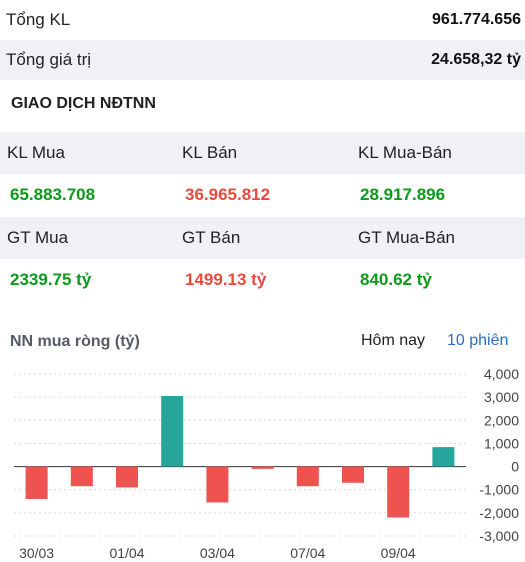  What do you see at coordinates (36, 152) in the screenshot?
I see `volume-buy-label: KL Mua` at bounding box center [36, 152].